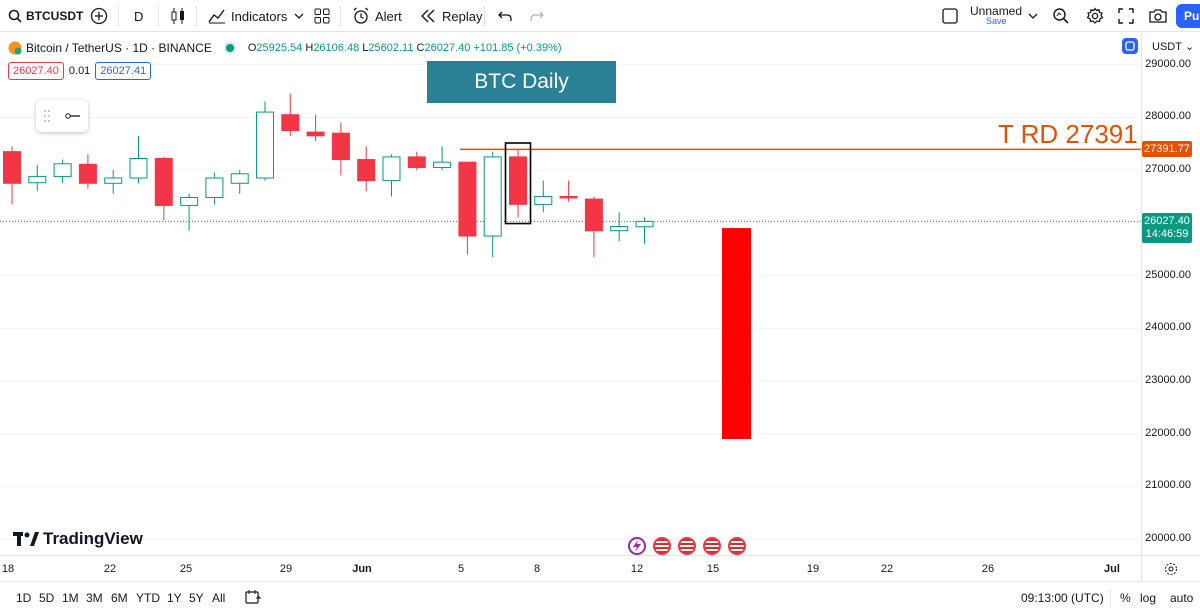 The width and height of the screenshot is (1200, 612). Describe the element at coordinates (123, 71) in the screenshot. I see `buy-price-button: 26027.41` at that location.